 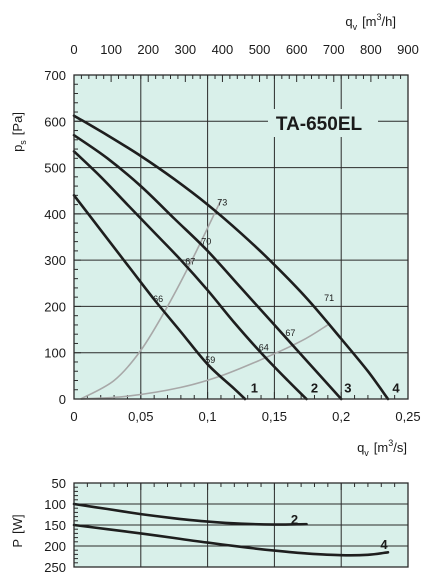 I want to click on power-y-tick-label: 100, so click(x=55, y=504).